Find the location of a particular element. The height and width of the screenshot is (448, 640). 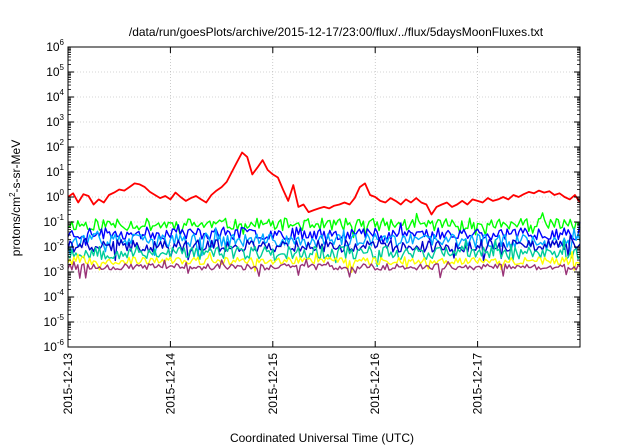

y-tick-exp: -4 is located at coordinates (61, 292).